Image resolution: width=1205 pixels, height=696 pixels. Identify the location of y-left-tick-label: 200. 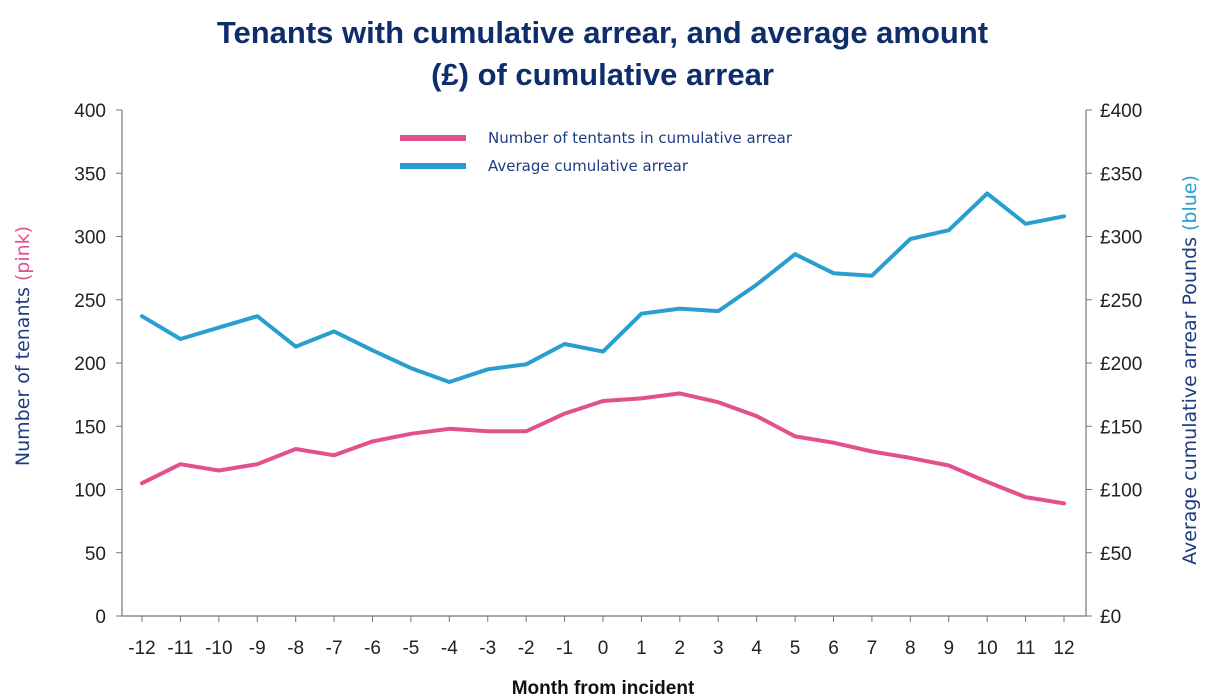
(90, 364).